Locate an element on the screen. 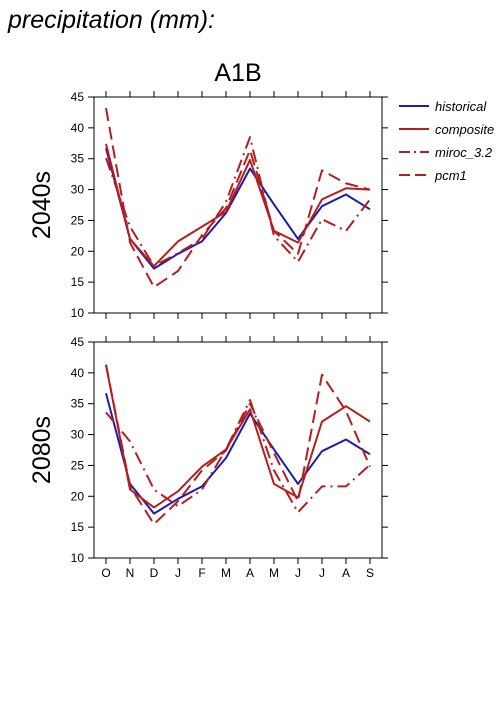 The height and width of the screenshot is (709, 501). legend-label: composite is located at coordinates (464, 129).